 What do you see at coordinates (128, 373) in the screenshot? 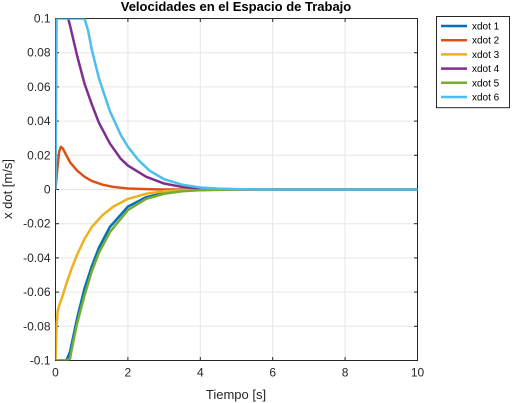
I see `x-tick-label: 2` at bounding box center [128, 373].